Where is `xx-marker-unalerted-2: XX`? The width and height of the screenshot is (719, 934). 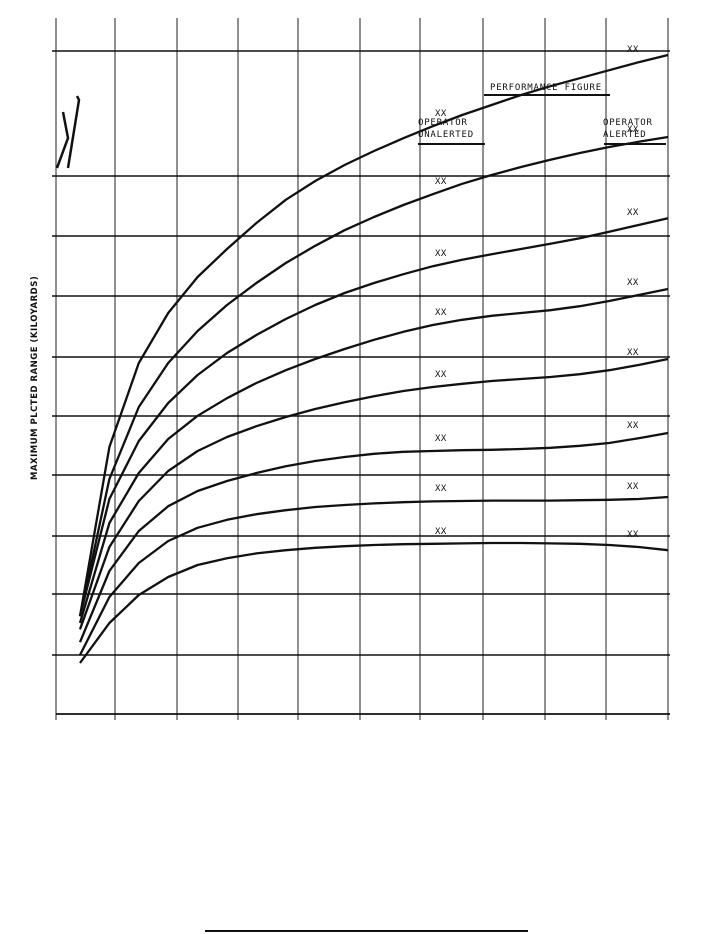
xx-marker-unalerted-2: XX is located at coordinates (441, 254).